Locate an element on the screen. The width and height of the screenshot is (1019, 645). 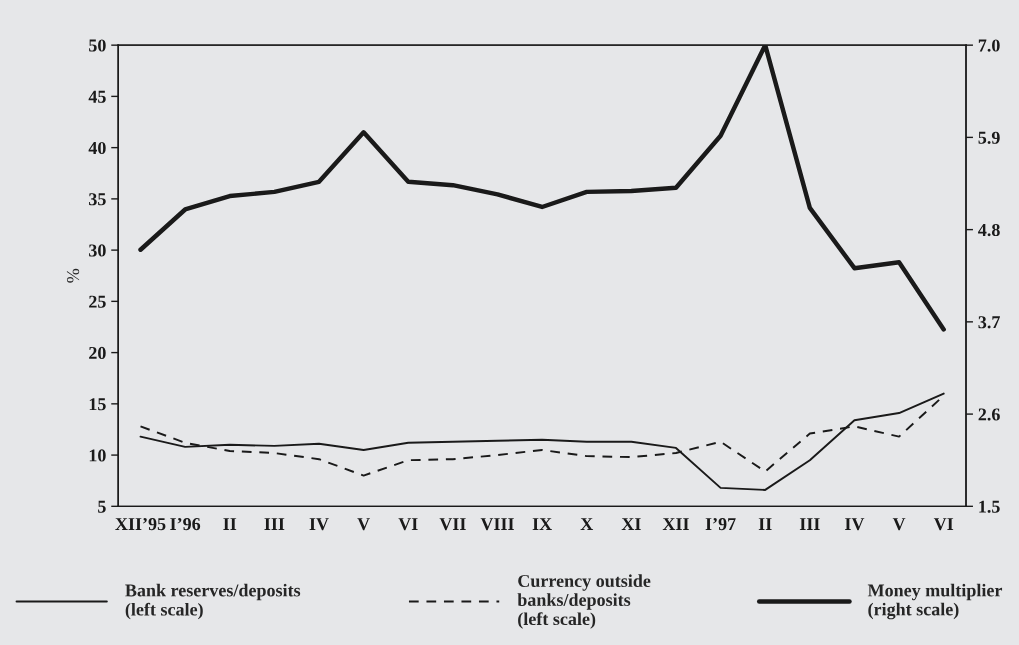
legend-label: Money multiplier (right scale) is located at coordinates (935, 601).